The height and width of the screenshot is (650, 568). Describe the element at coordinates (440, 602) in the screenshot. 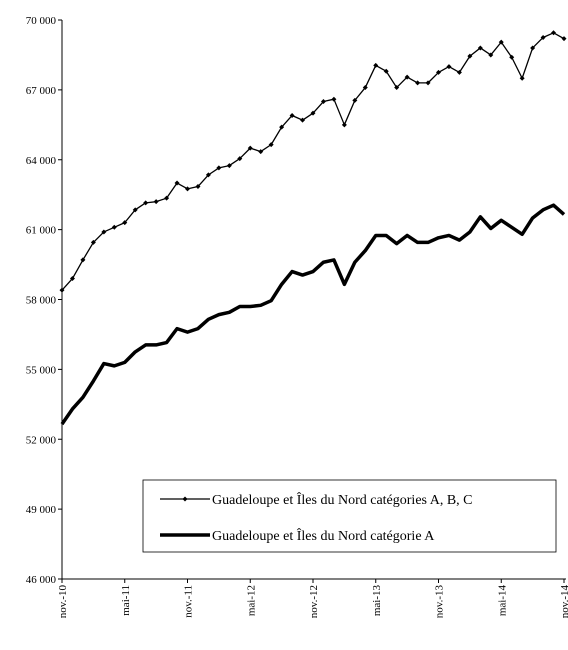

I see `x-tick-label: nov.-13` at that location.